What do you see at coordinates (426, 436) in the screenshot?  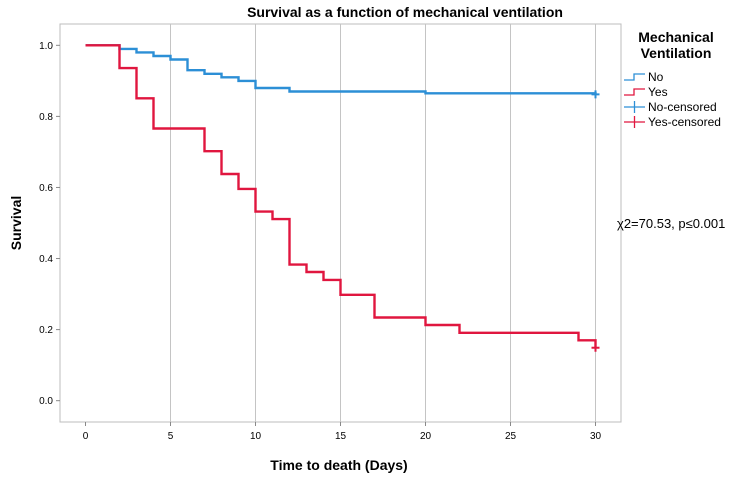 I see `x-tick-label: 20` at bounding box center [426, 436].